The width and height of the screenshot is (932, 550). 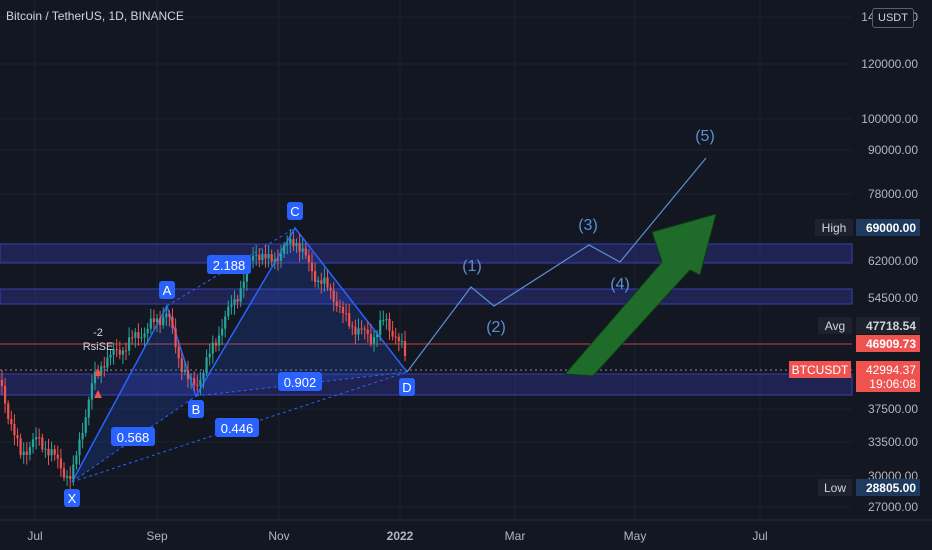 I want to click on current-price-value: 42994.37, so click(x=891, y=370).